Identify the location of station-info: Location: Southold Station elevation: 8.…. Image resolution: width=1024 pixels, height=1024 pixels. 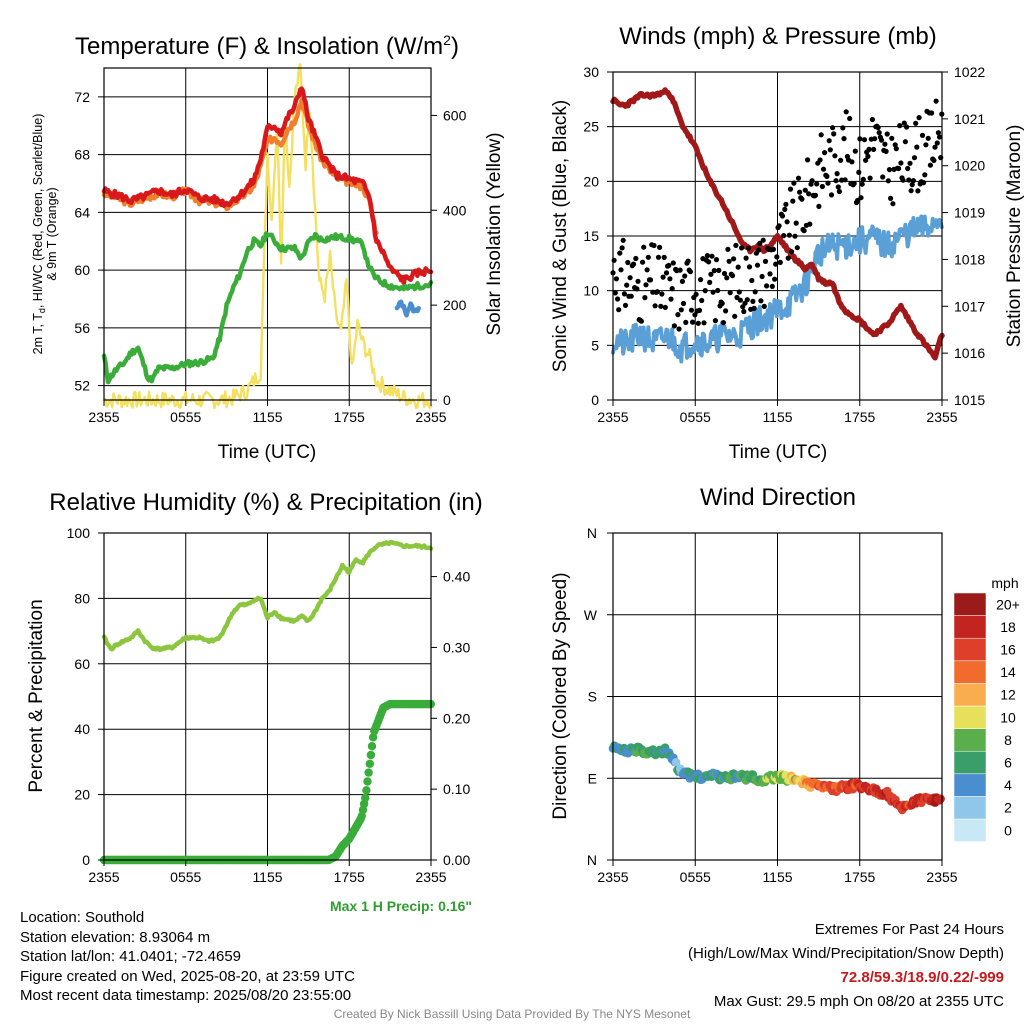
(187, 957).